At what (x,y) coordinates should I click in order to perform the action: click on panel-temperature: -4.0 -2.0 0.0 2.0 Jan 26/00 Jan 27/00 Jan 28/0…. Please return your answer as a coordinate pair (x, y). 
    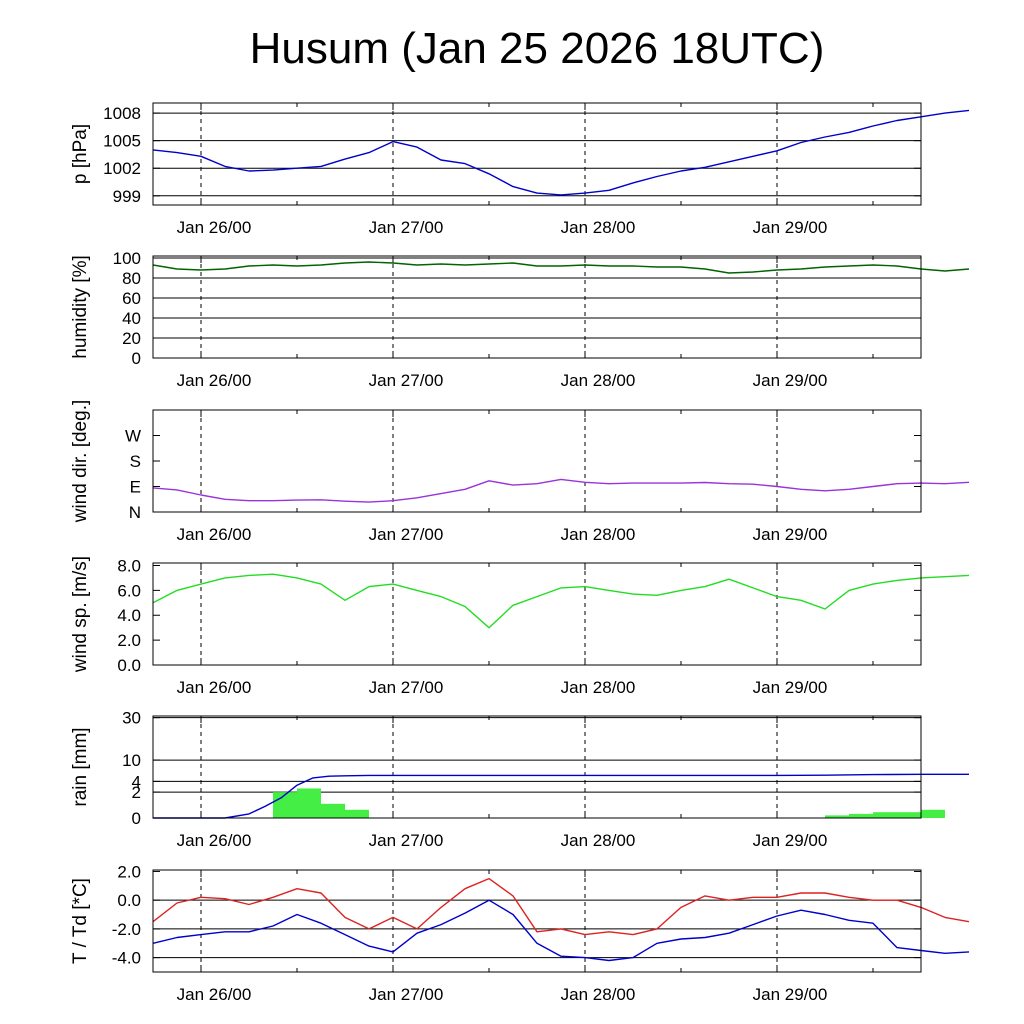
    Looking at the image, I should click on (520, 933).